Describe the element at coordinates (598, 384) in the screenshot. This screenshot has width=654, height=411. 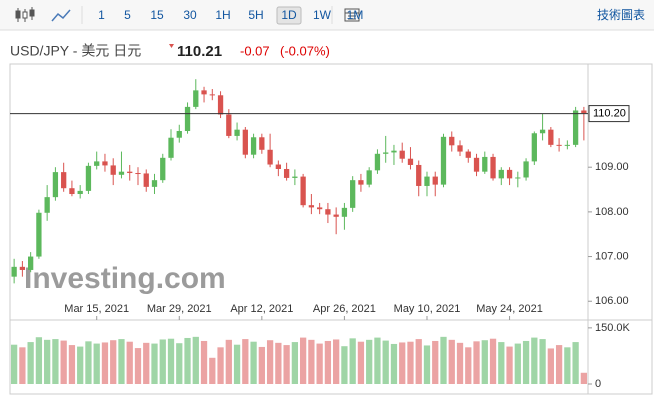
I see `y2-tick-label: 0` at that location.